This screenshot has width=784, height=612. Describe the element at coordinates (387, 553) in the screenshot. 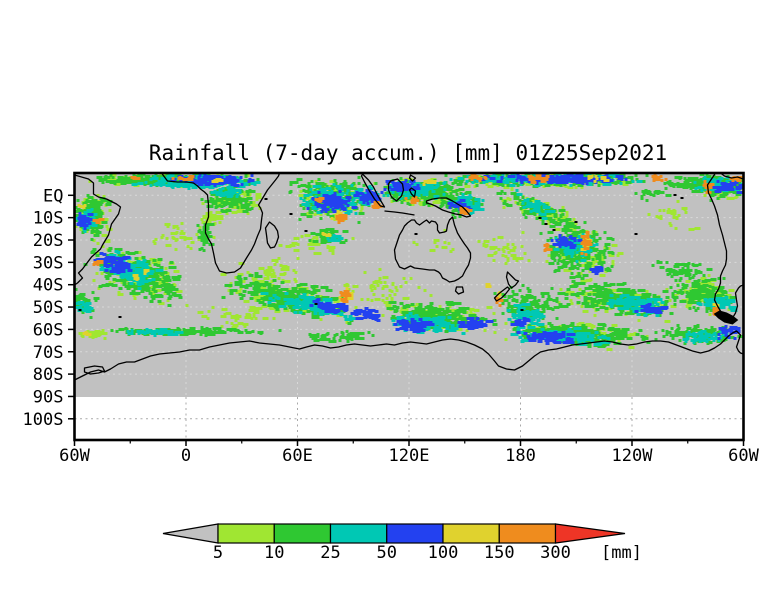

I see `colorbar-tick-label: 50` at that location.